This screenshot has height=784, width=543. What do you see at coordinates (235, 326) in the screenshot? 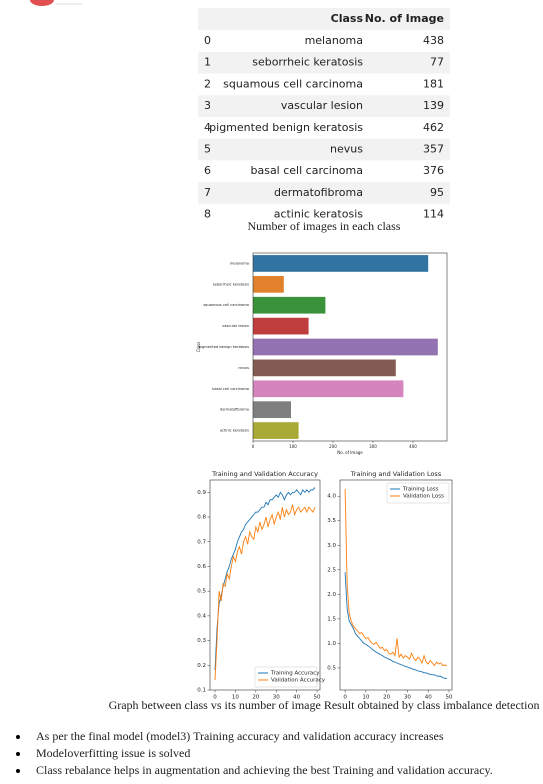
I see `y-tick-label: vascular lesion` at bounding box center [235, 326].